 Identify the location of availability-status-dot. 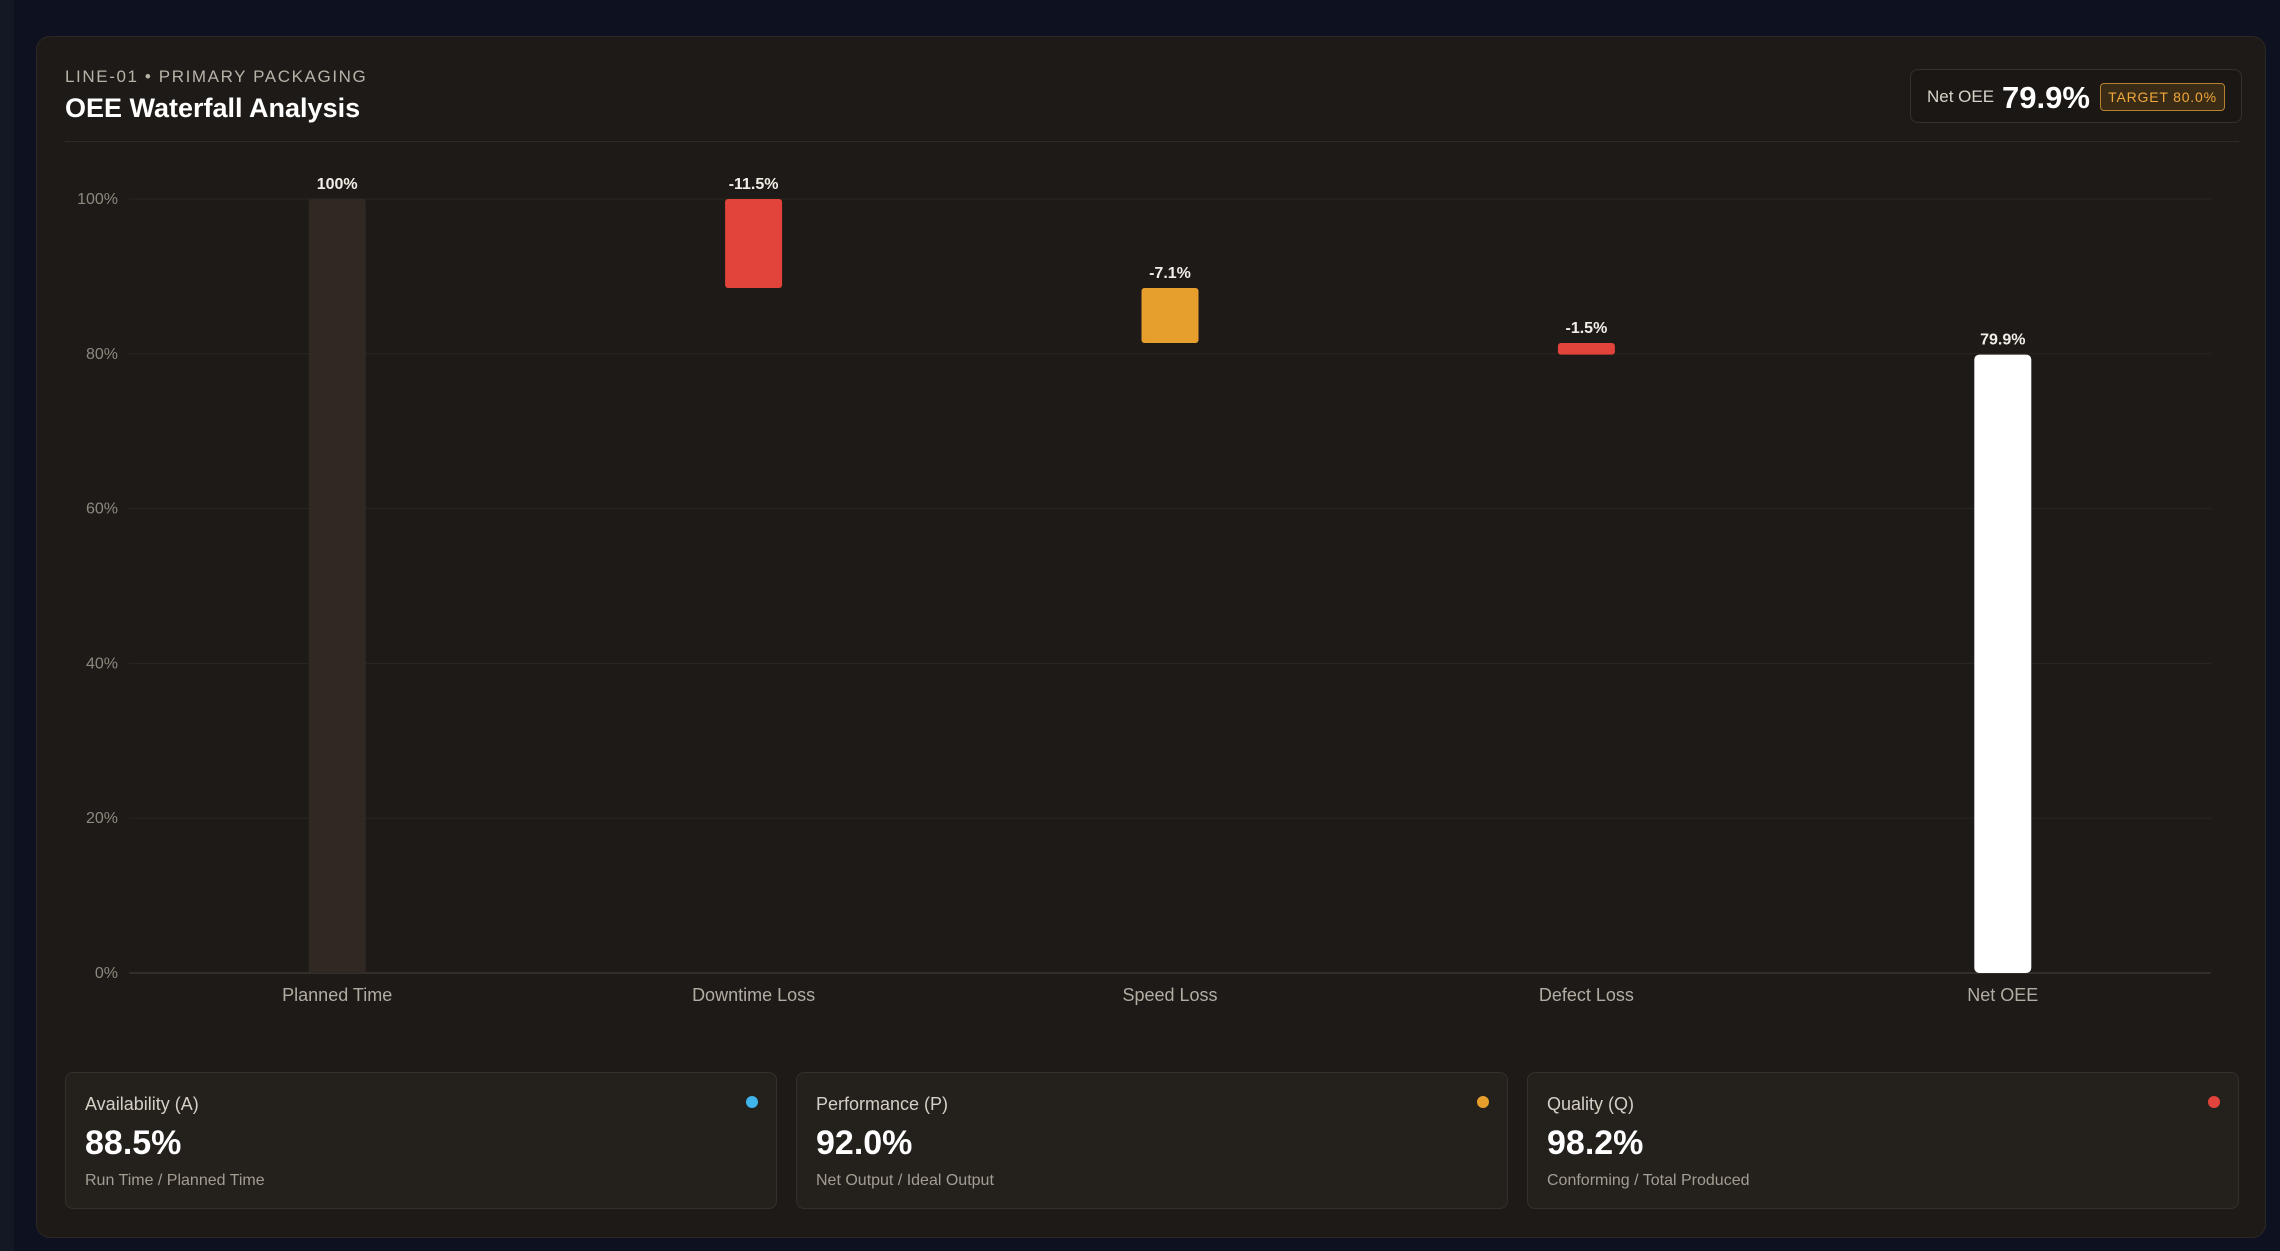
(752, 1102).